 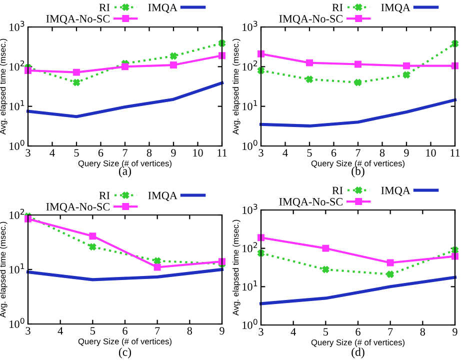 What do you see at coordinates (125, 353) in the screenshot?
I see `text: (c)` at bounding box center [125, 353].